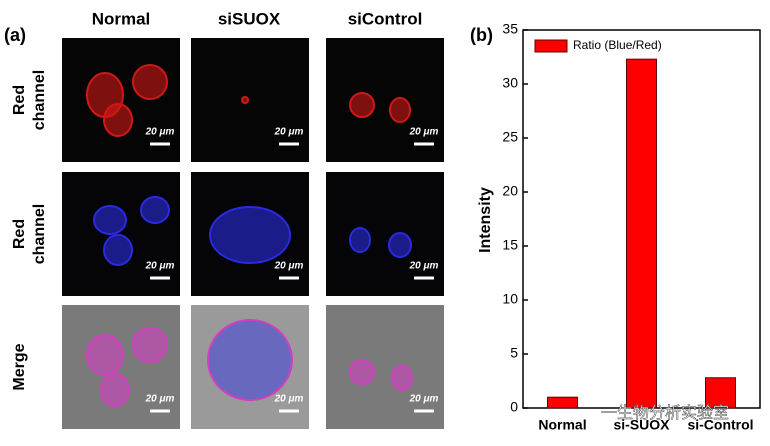  I want to click on column-header: siSUOX, so click(249, 18).